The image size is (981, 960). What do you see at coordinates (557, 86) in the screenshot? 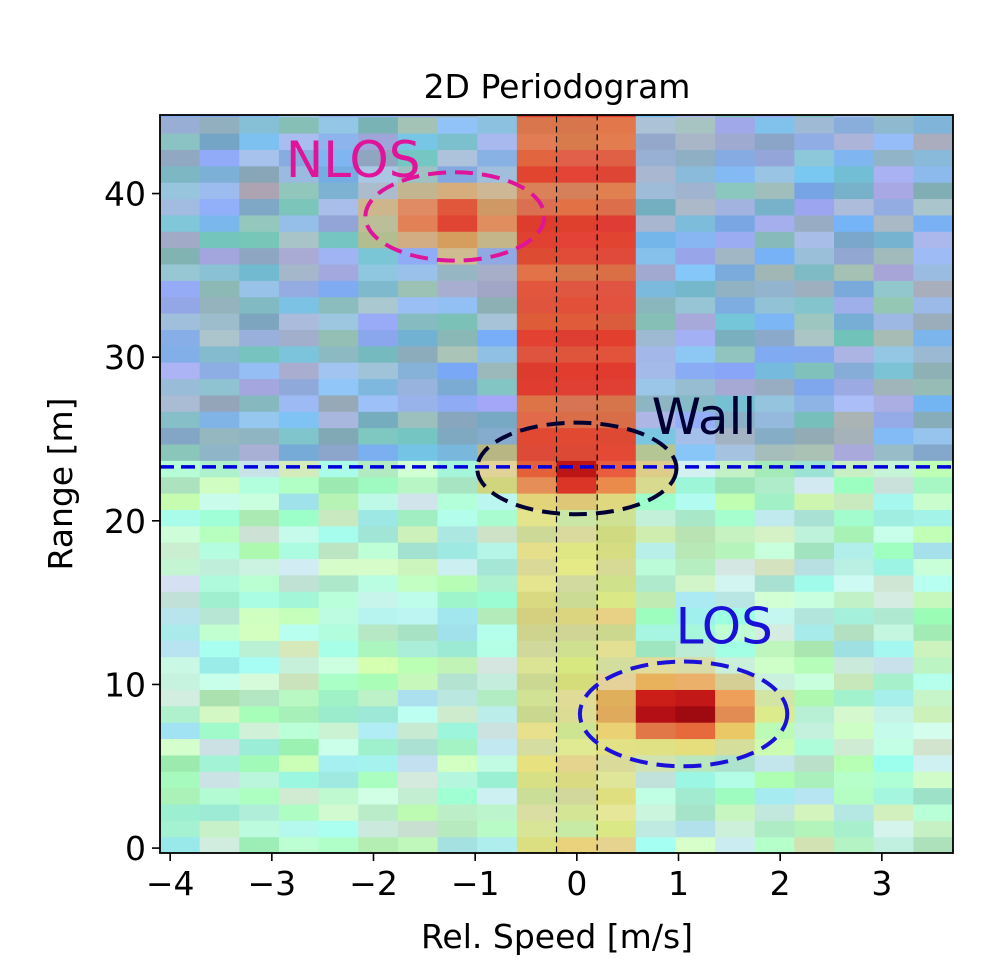
I see `chart-title: 2D Periodogram` at bounding box center [557, 86].